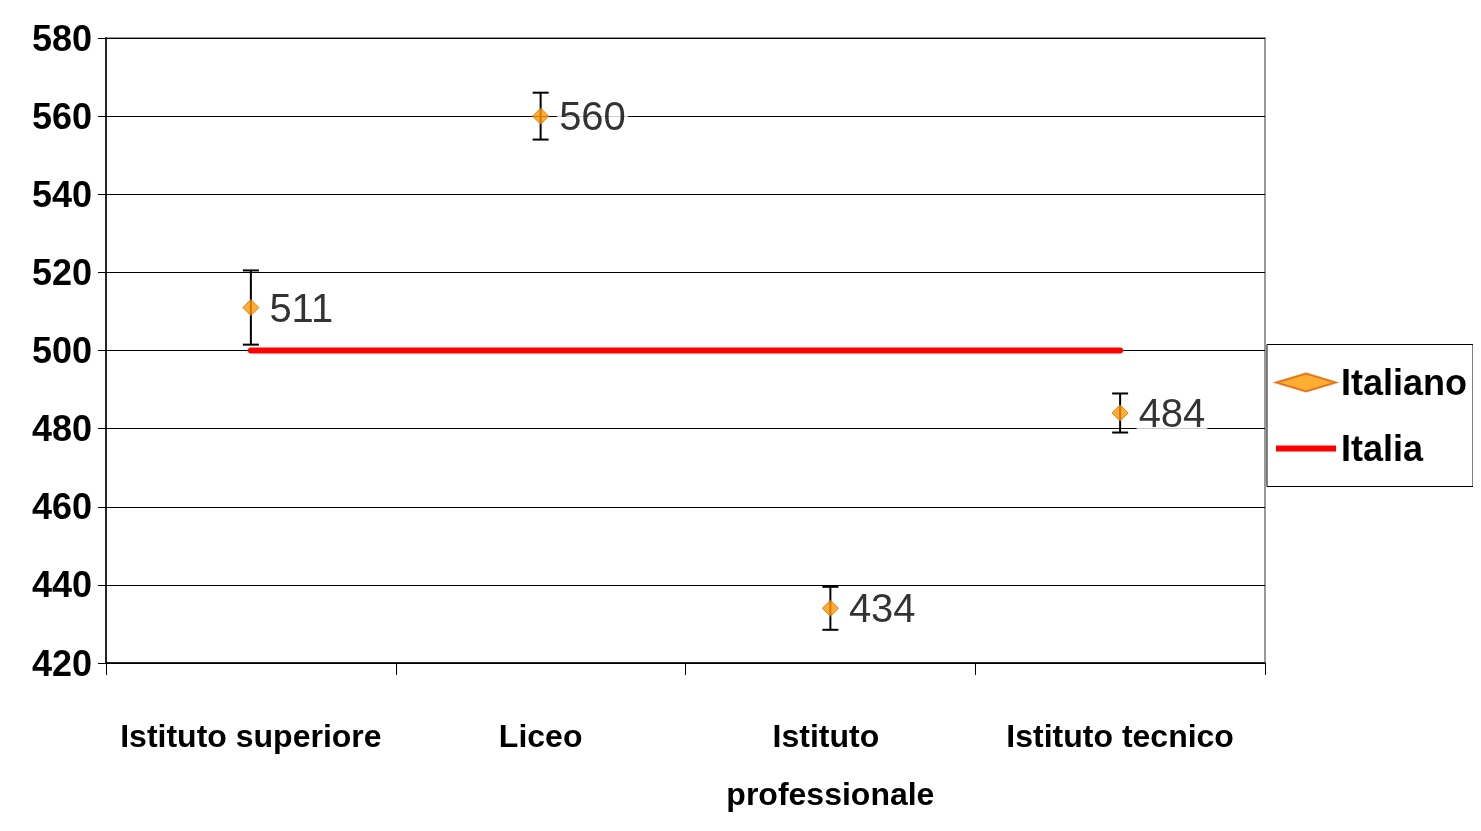 The image size is (1481, 831). I want to click on legend-label: Italiano, so click(1404, 382).